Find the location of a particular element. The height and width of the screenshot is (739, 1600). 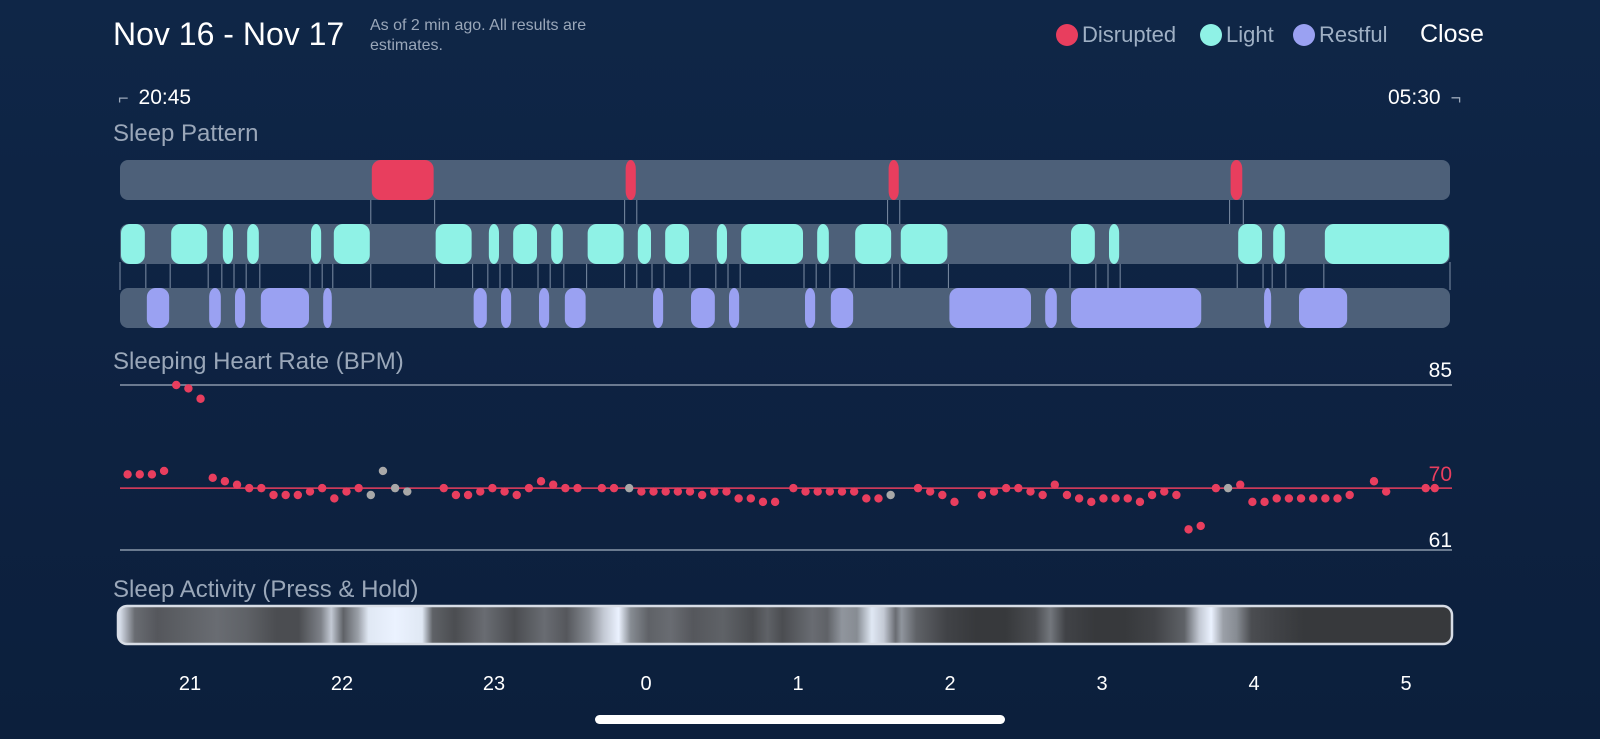

date-range-title: Nov 16 - Nov 17 is located at coordinates (229, 34).